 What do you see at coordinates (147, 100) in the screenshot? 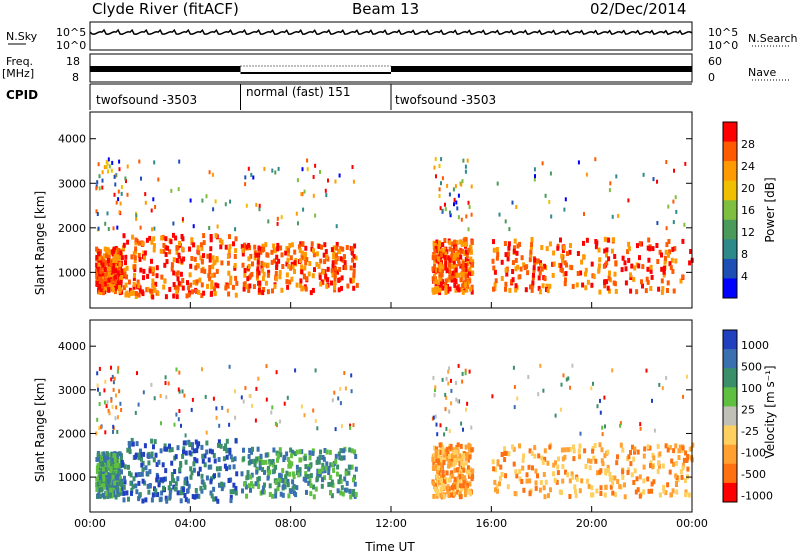
I see `cpid-segment-label: twofsound -3503` at bounding box center [147, 100].